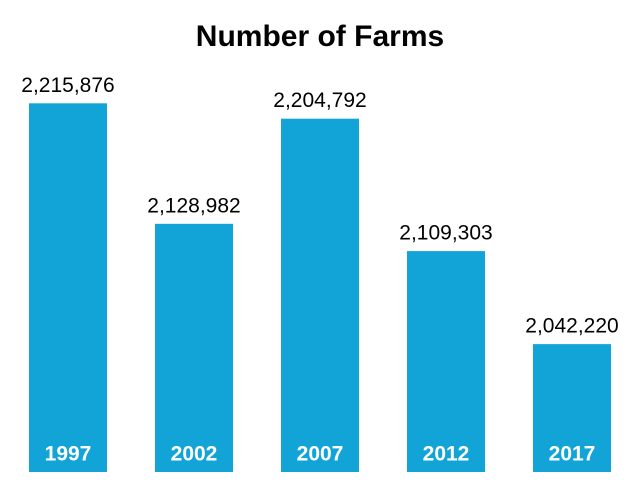 The width and height of the screenshot is (640, 500). What do you see at coordinates (67, 85) in the screenshot?
I see `value-label: 2,215,876` at bounding box center [67, 85].